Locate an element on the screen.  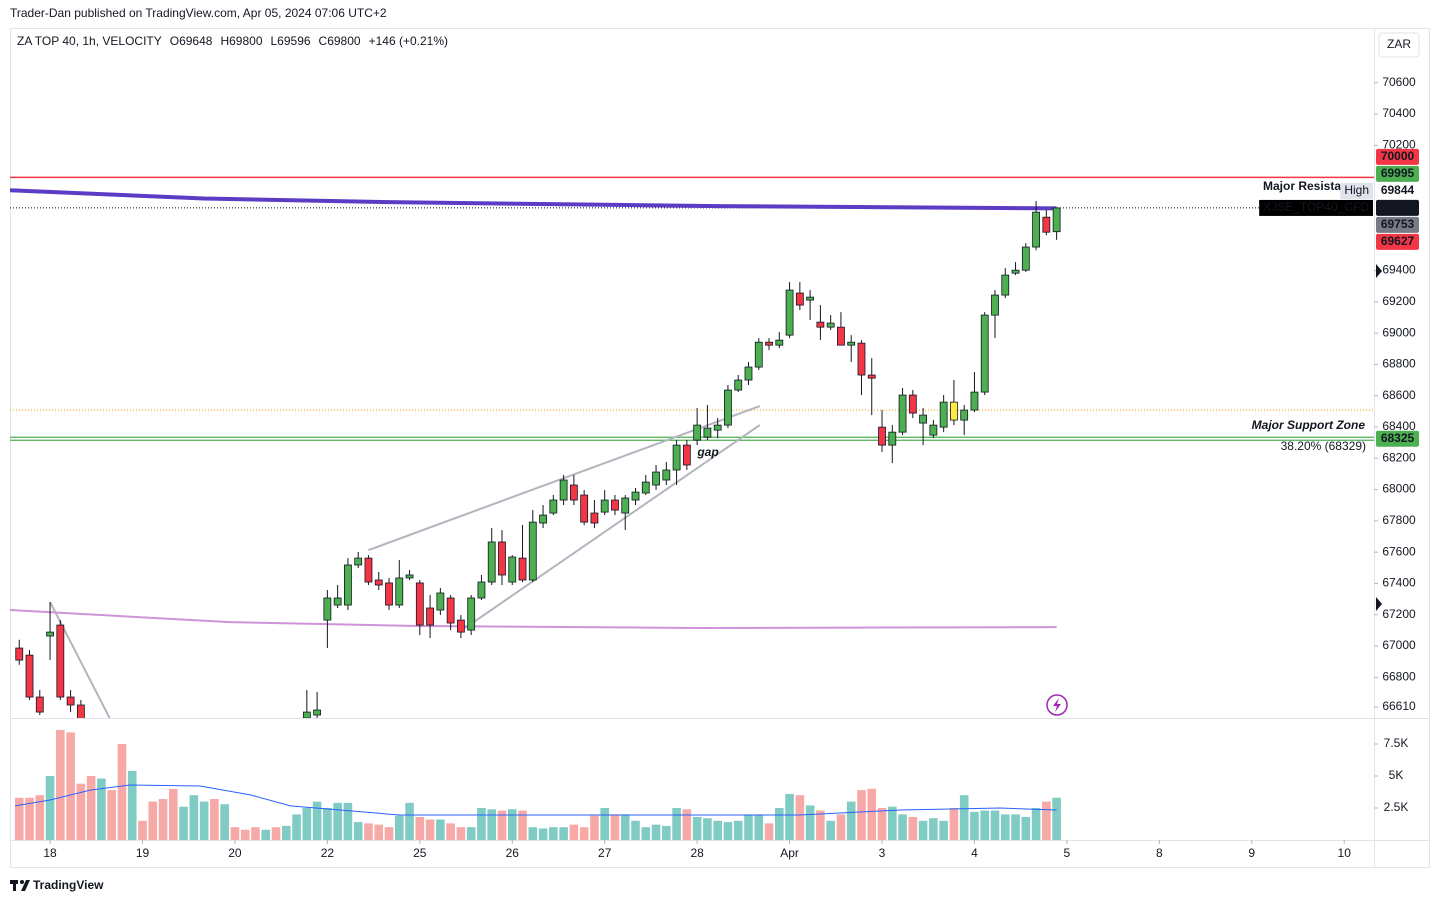
y-tick-label: 70400 is located at coordinates (1399, 113).